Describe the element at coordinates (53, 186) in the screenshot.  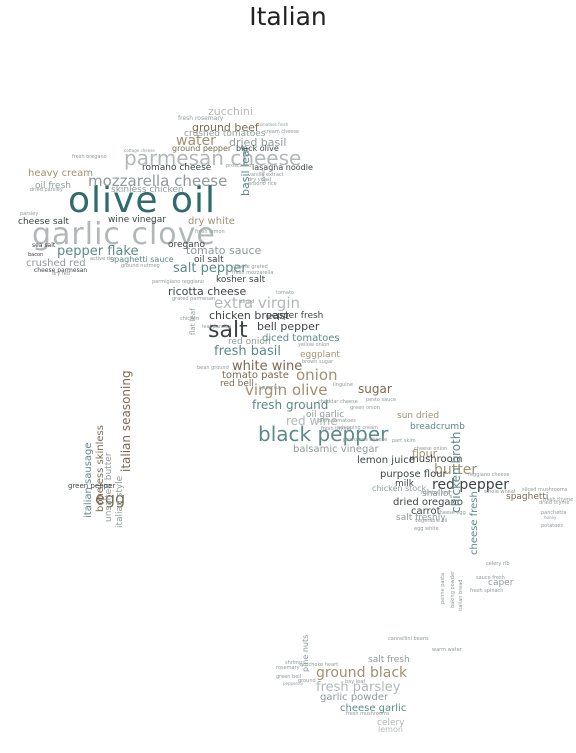
I see `word-oil-fresh: oil fresh` at that location.